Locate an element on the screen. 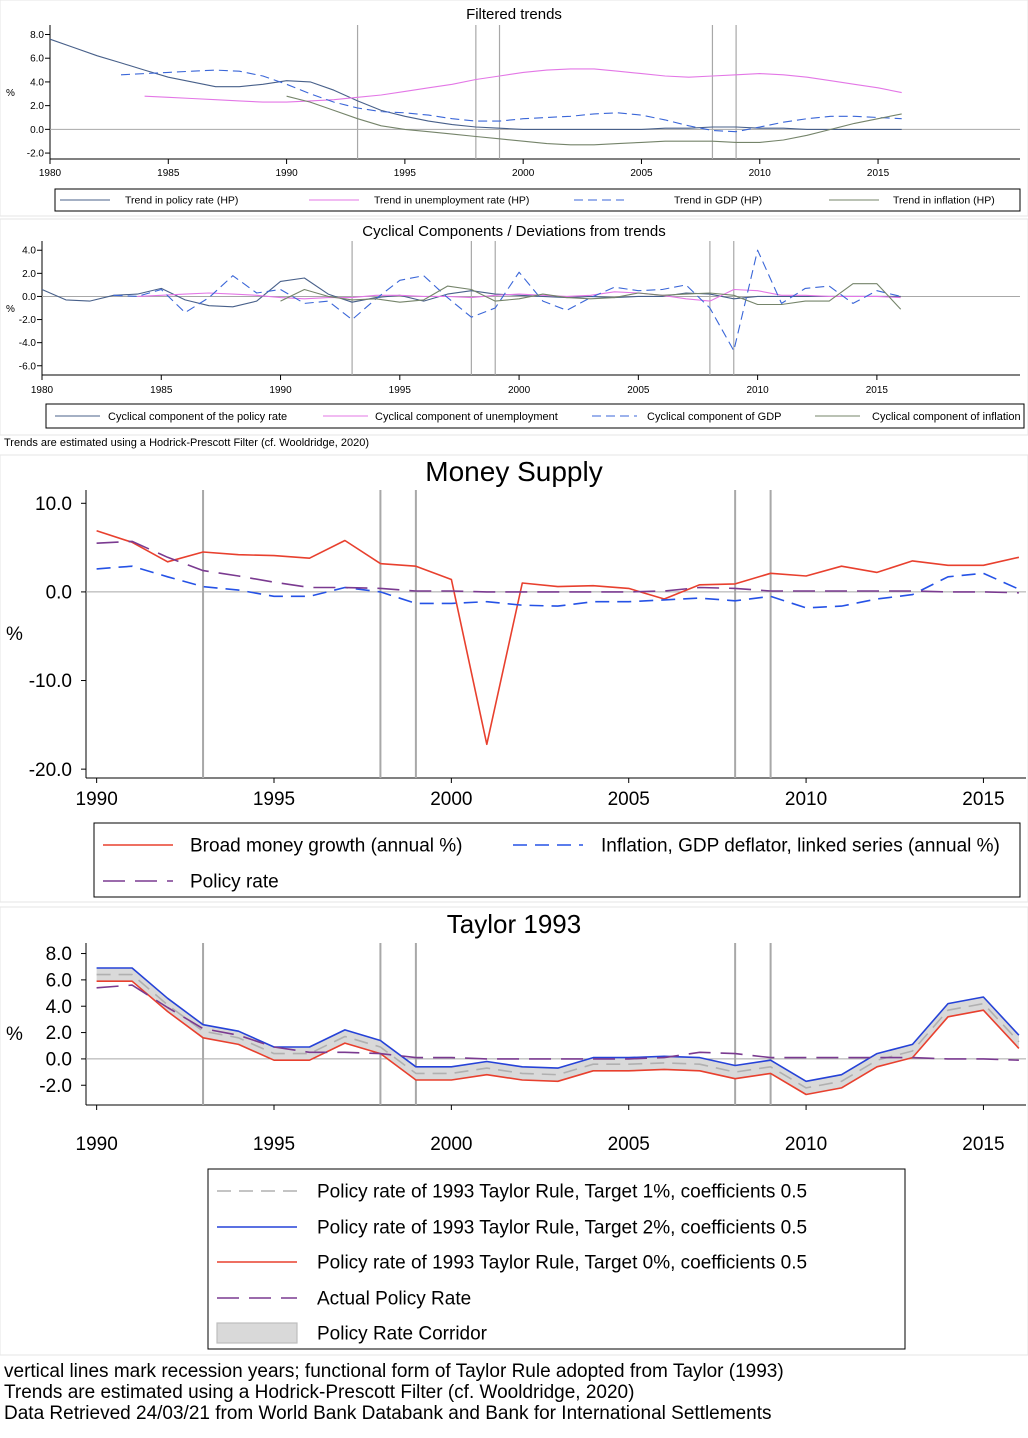 The height and width of the screenshot is (1438, 1028). legend-label-4: Cyclical component of inflation is located at coordinates (946, 417).